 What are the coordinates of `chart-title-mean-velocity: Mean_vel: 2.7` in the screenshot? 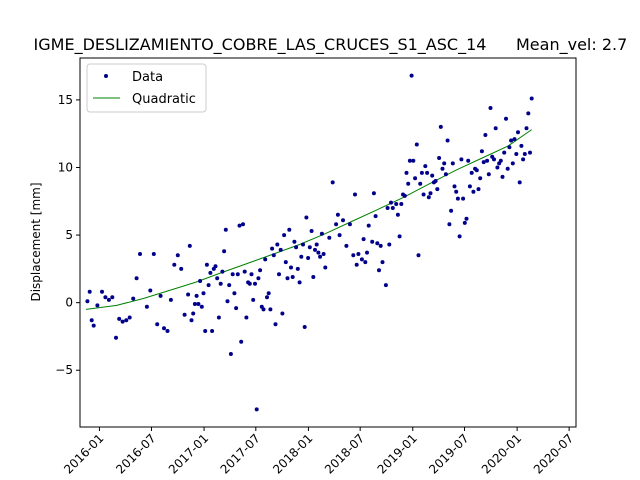 It's located at (571, 45).